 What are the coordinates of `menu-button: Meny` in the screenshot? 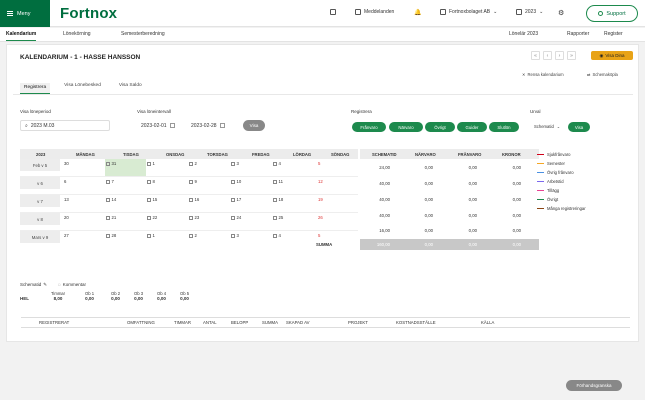 It's located at (25, 13).